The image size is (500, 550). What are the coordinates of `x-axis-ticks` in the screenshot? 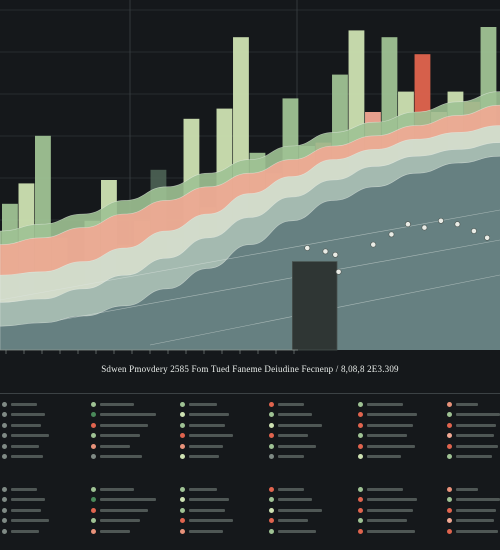 It's located at (149, 351).